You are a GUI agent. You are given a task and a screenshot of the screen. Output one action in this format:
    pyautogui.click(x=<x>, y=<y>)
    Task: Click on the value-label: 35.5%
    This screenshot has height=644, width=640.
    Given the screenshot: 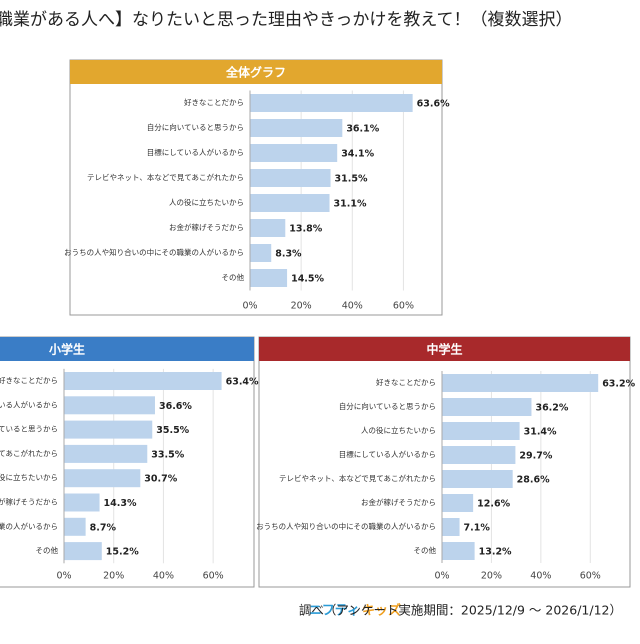 What is the action you would take?
    pyautogui.click(x=172, y=430)
    